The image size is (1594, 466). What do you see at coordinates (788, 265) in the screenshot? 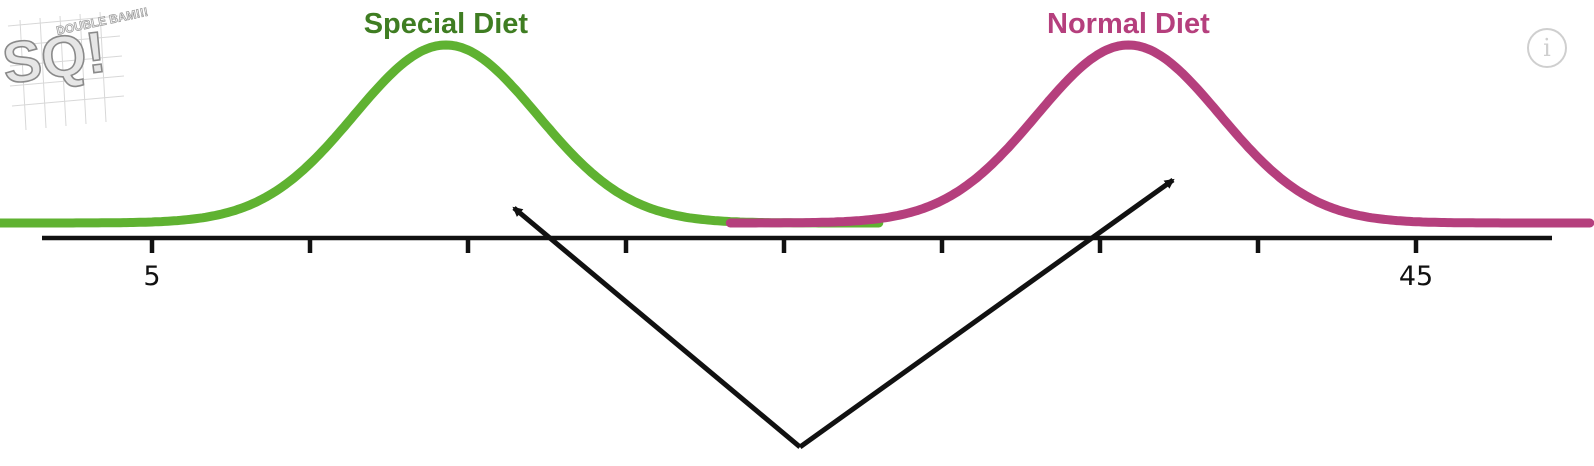
I see `x-axis-ticks: 5 45` at bounding box center [788, 265].